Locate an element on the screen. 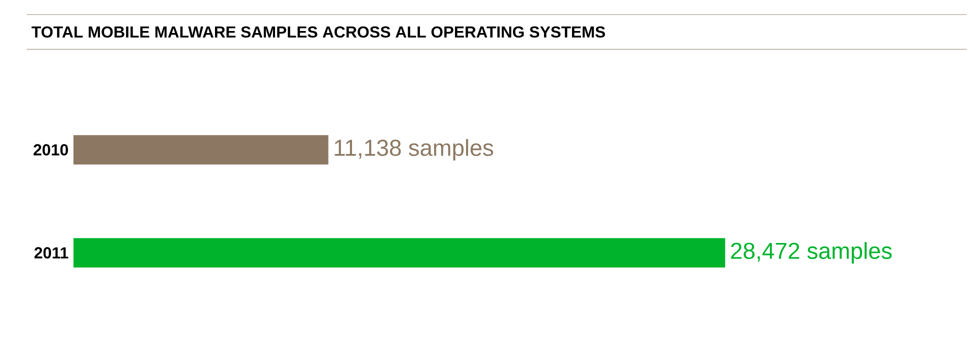 Image resolution: width=980 pixels, height=348 pixels. data-label: 11,138 samples is located at coordinates (414, 150).